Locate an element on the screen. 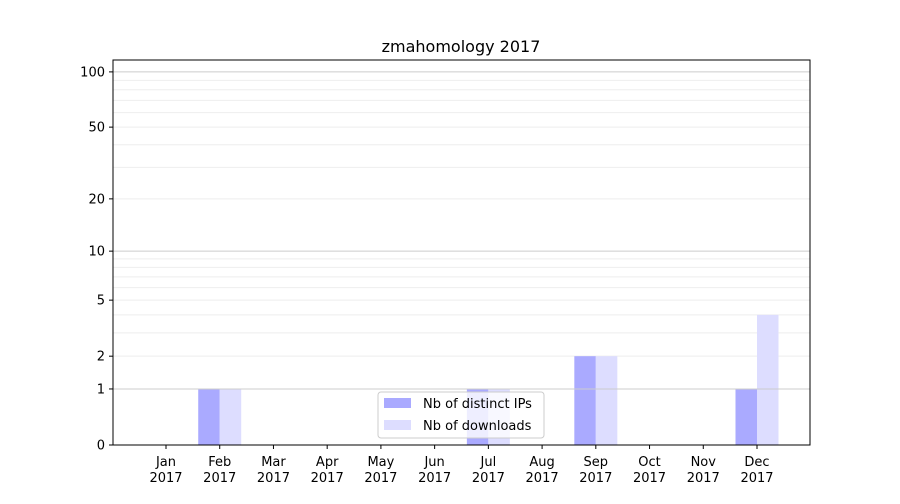  legend-swatch-ips is located at coordinates (397, 403).